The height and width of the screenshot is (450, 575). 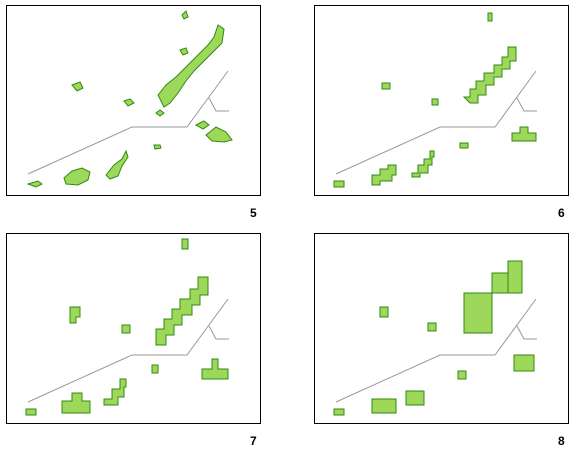 What do you see at coordinates (253, 213) in the screenshot?
I see `panel-label-5: 5` at bounding box center [253, 213].